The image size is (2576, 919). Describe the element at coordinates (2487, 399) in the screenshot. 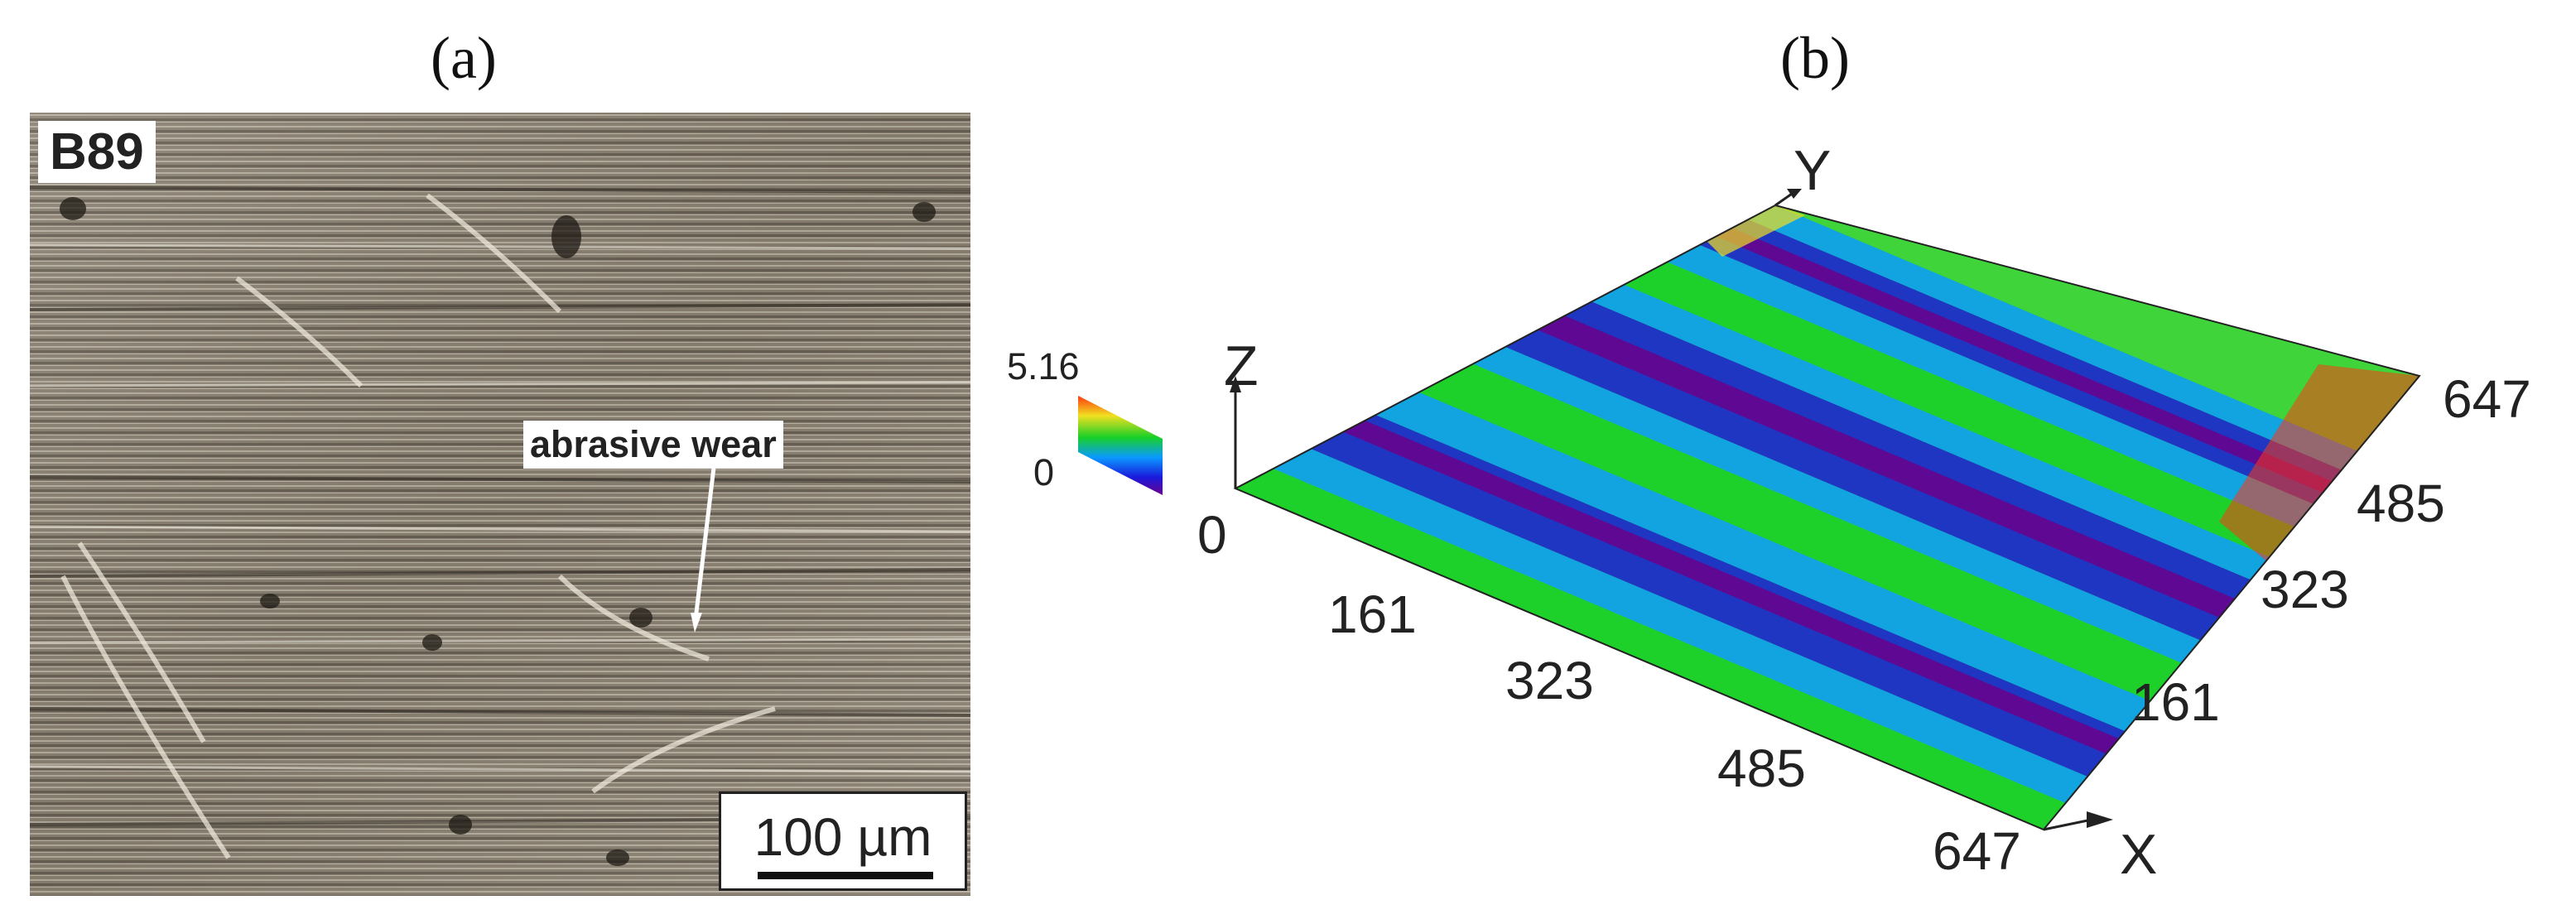

I see `y-tick-label: 647` at that location.